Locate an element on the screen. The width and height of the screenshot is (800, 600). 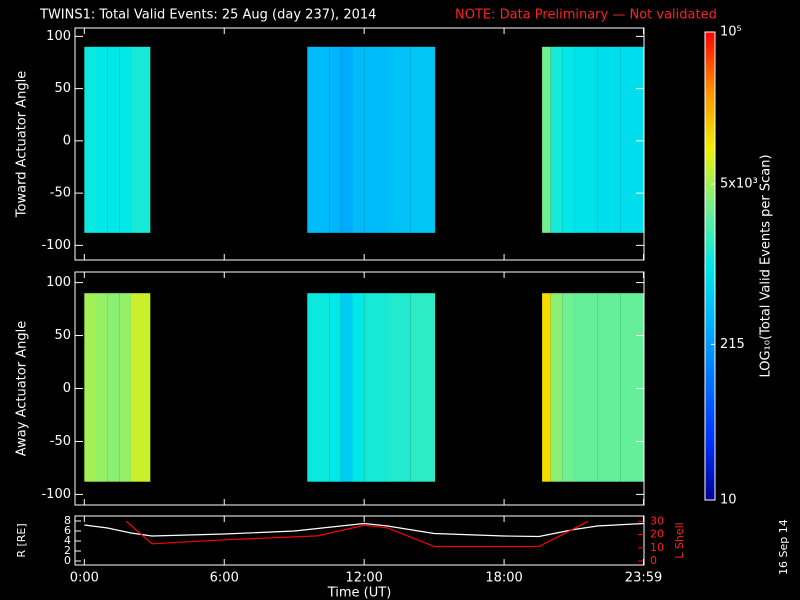
colorbar-tick-label: 10 is located at coordinates (728, 500).